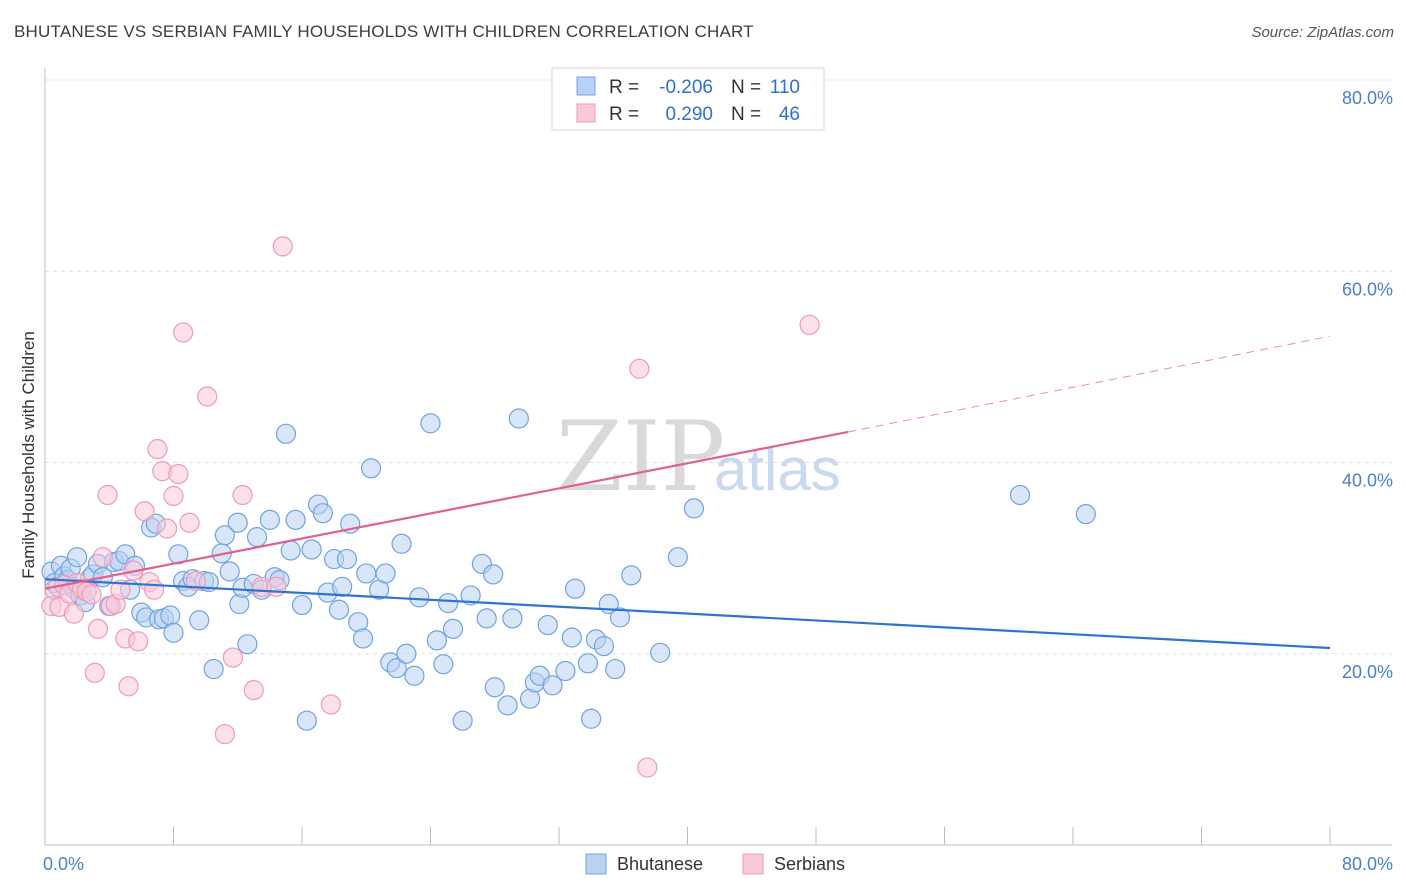 The image size is (1406, 892). I want to click on legend-swatch-bhutanese, so click(596, 864).